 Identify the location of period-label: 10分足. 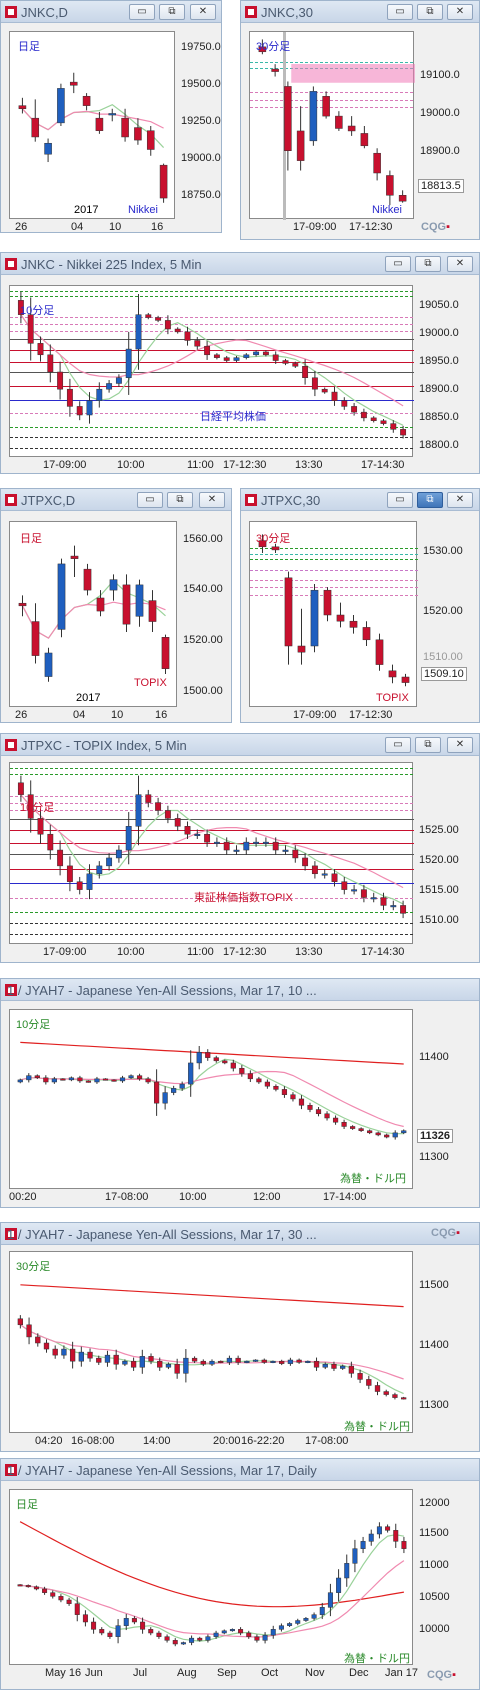
(33, 1025).